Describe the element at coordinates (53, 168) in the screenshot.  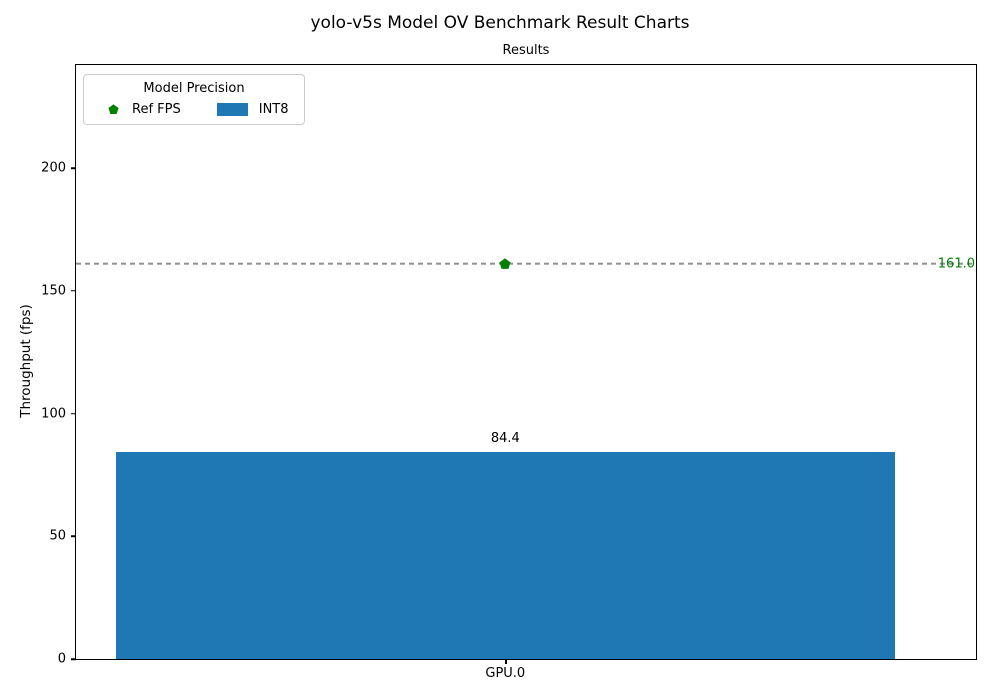
I see `y-tick-label: 200` at that location.